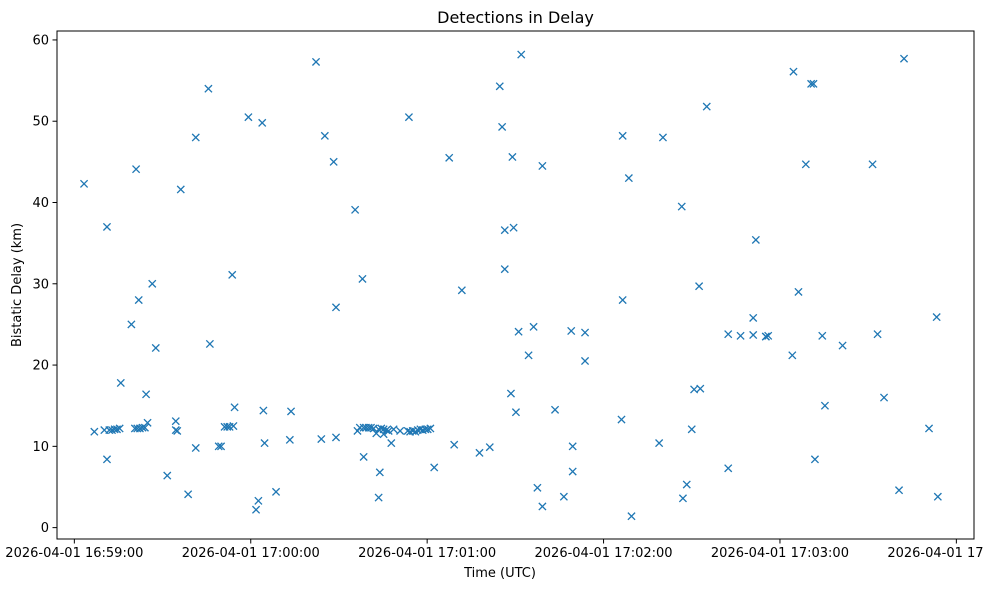 Image resolution: width=984 pixels, height=590 pixels. Describe the element at coordinates (40, 284) in the screenshot. I see `y-tick-label: 30` at that location.